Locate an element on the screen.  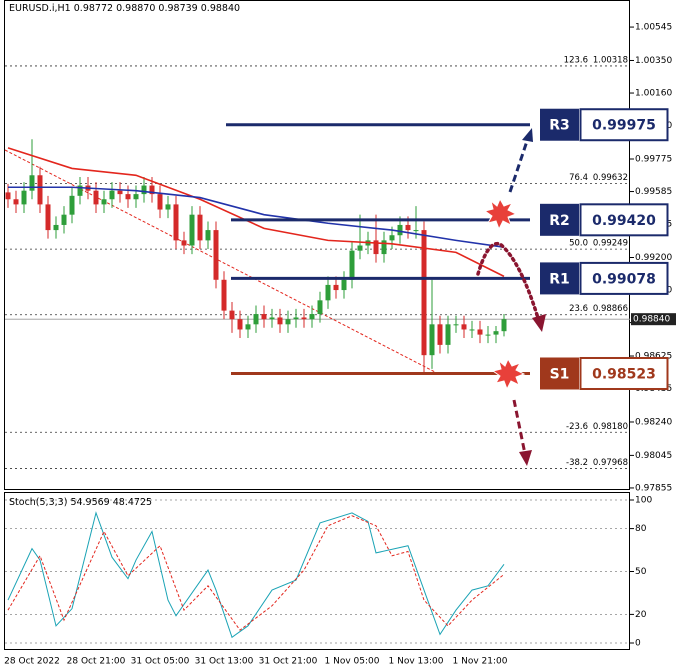
stoch-tick-label: 0 is located at coordinates (638, 643).